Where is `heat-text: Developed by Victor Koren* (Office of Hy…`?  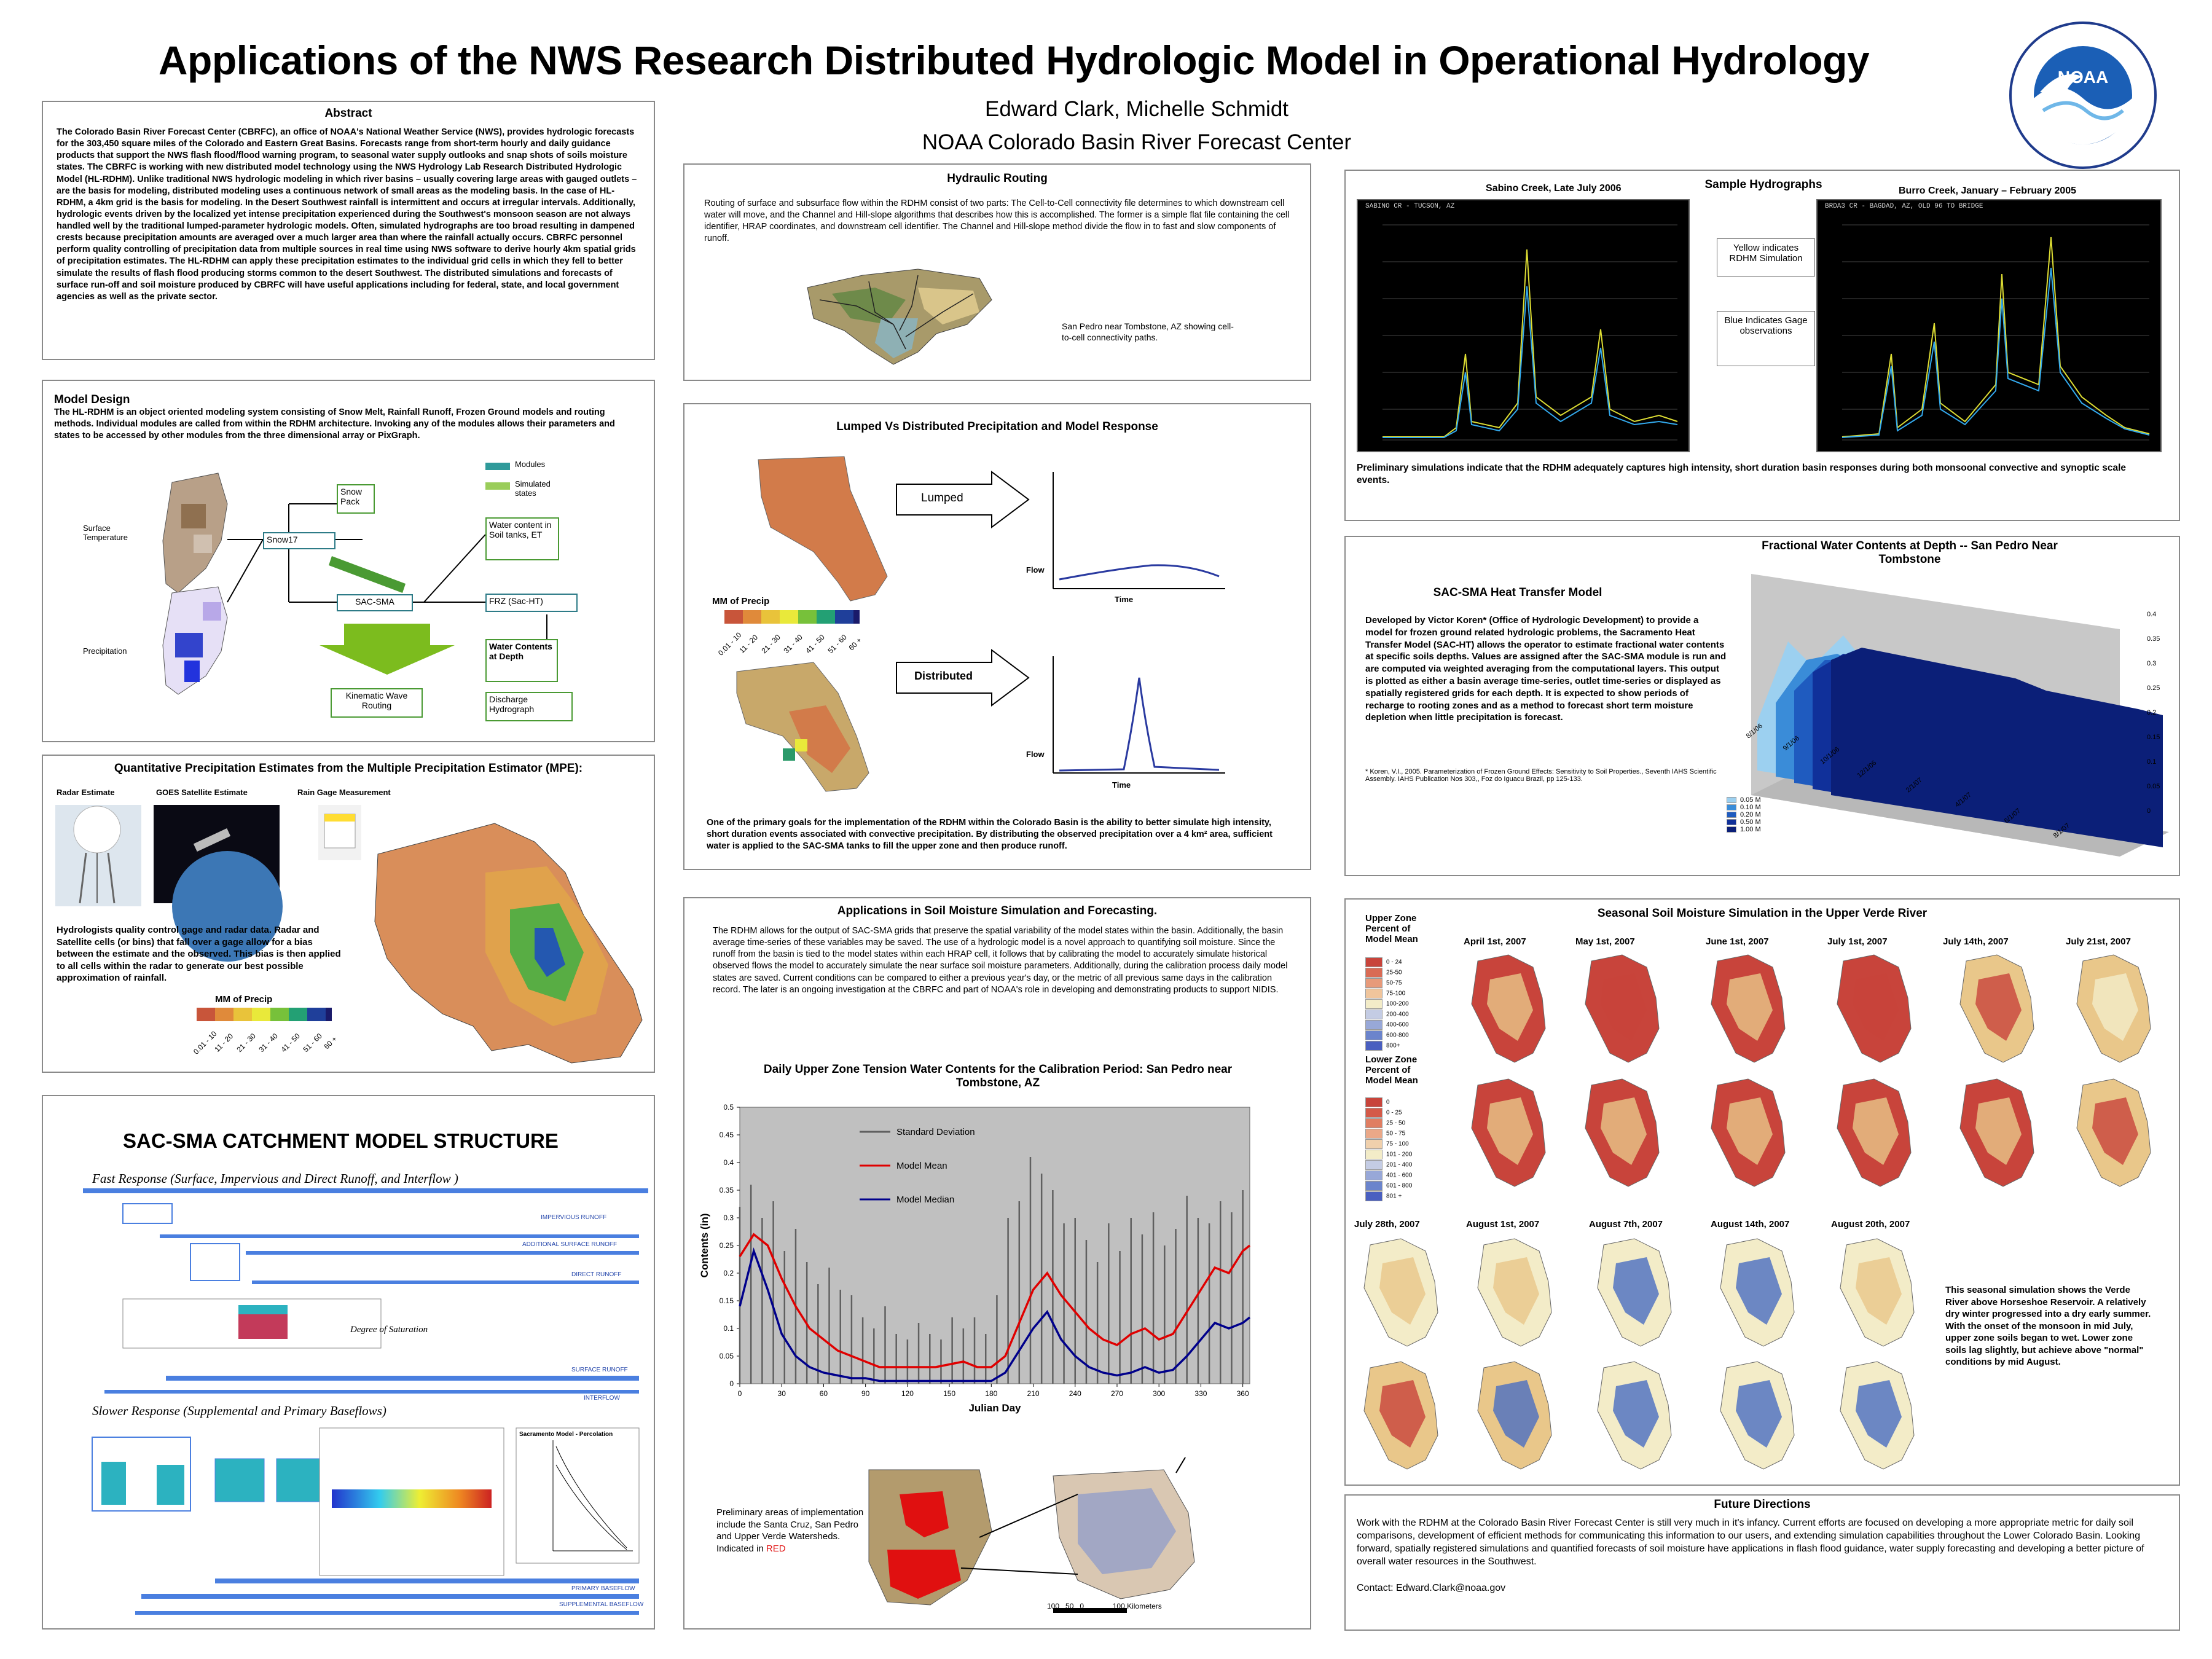
heat-text: Developed by Victor Koren* (Office of Hy… is located at coordinates (1546, 669).